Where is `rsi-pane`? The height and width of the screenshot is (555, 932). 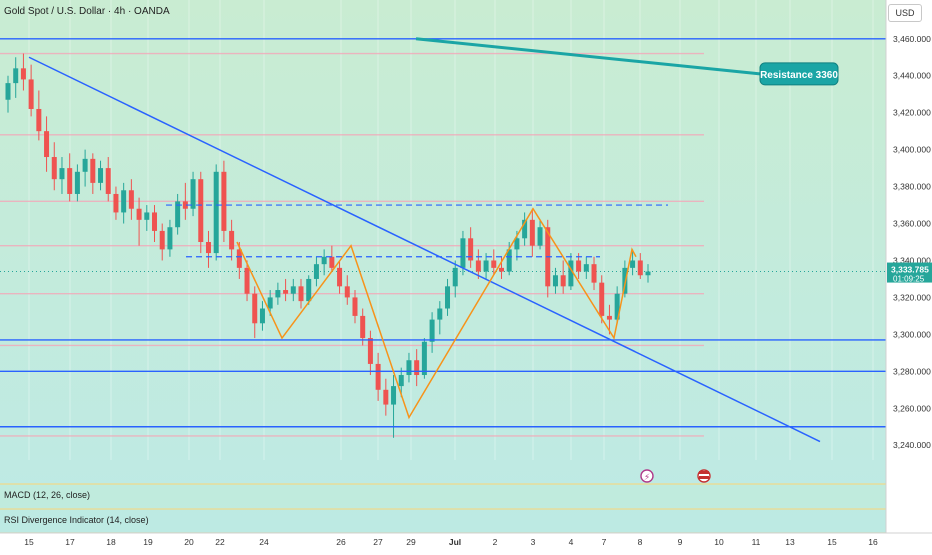
rsi-pane is located at coordinates (443, 521).